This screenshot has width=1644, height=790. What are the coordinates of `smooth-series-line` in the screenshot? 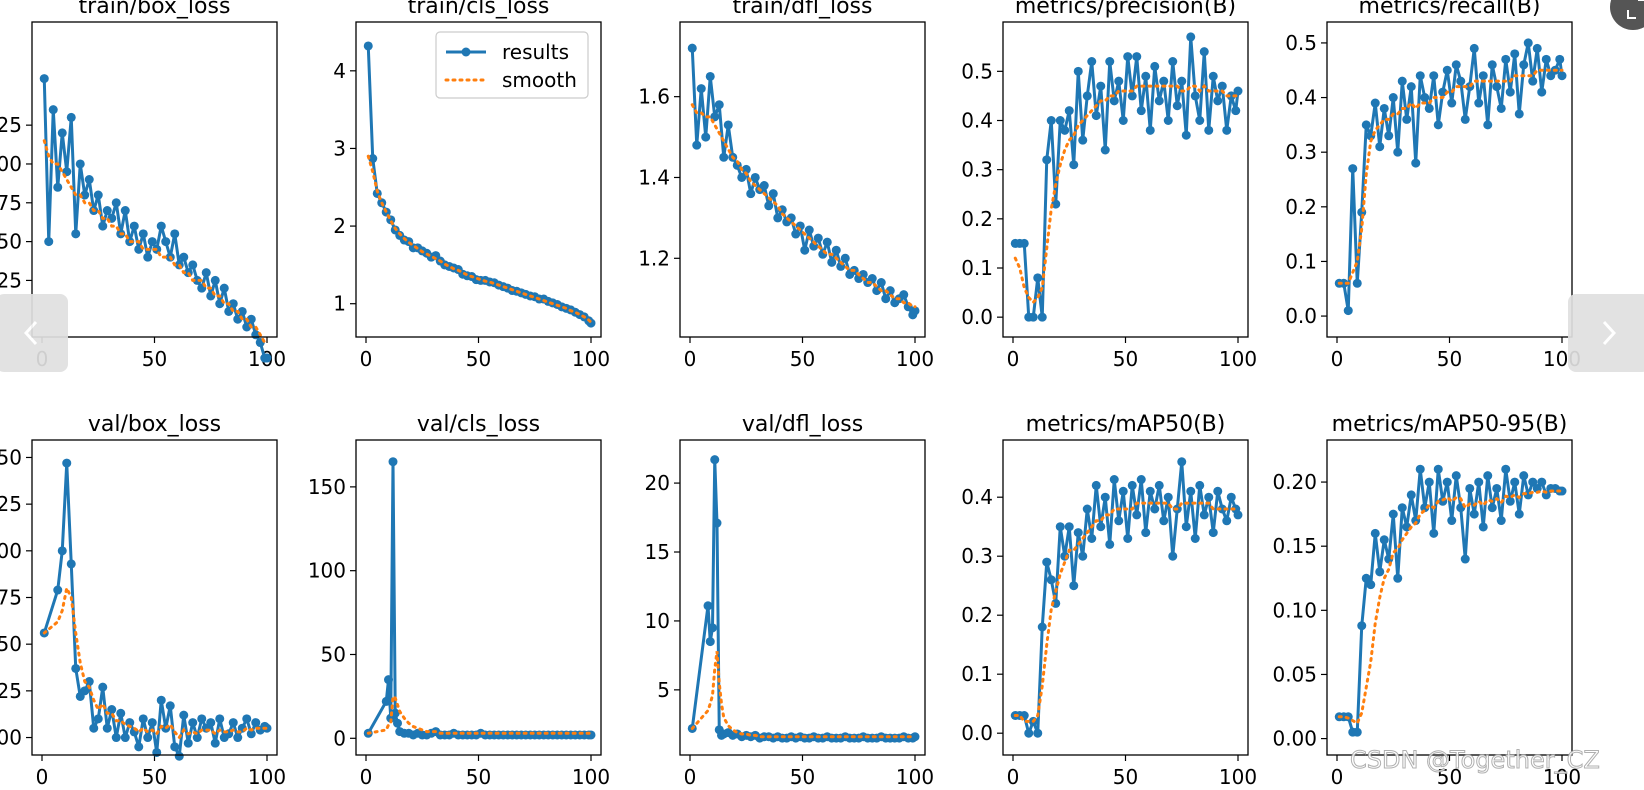 It's located at (155, 662).